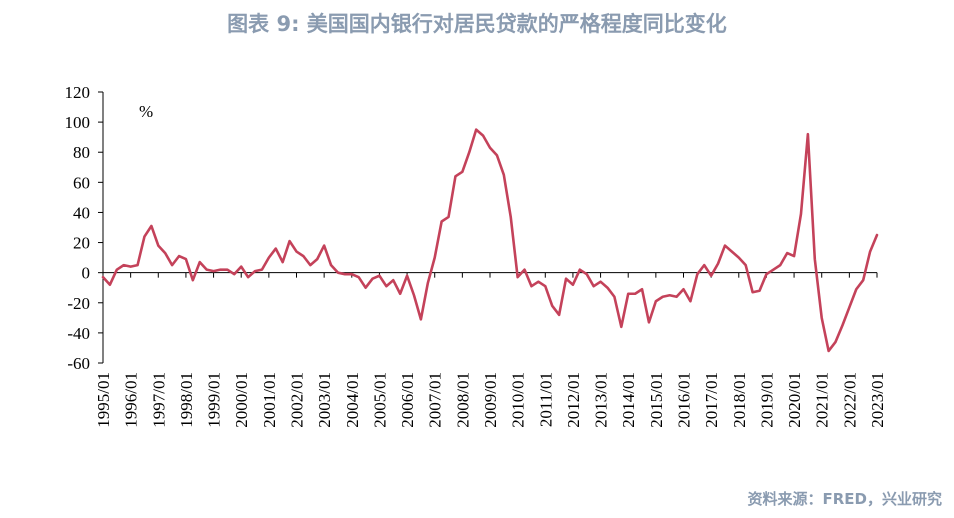 The image size is (954, 518). I want to click on x-tick-label: 2019/01, so click(766, 400).